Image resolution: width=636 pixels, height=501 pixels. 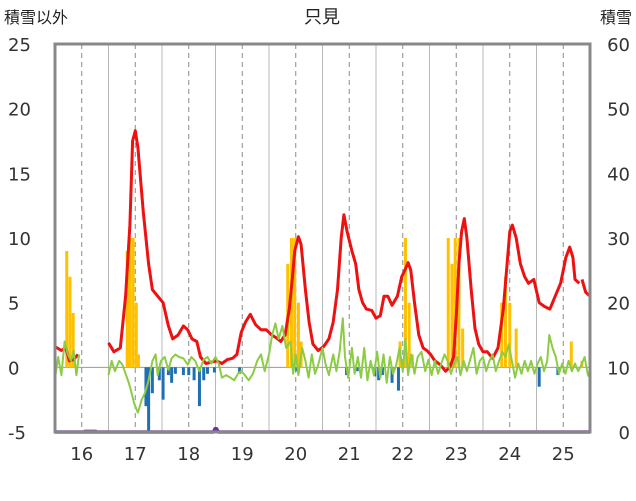 I want to click on x-tick-label: 19, so click(x=242, y=454).